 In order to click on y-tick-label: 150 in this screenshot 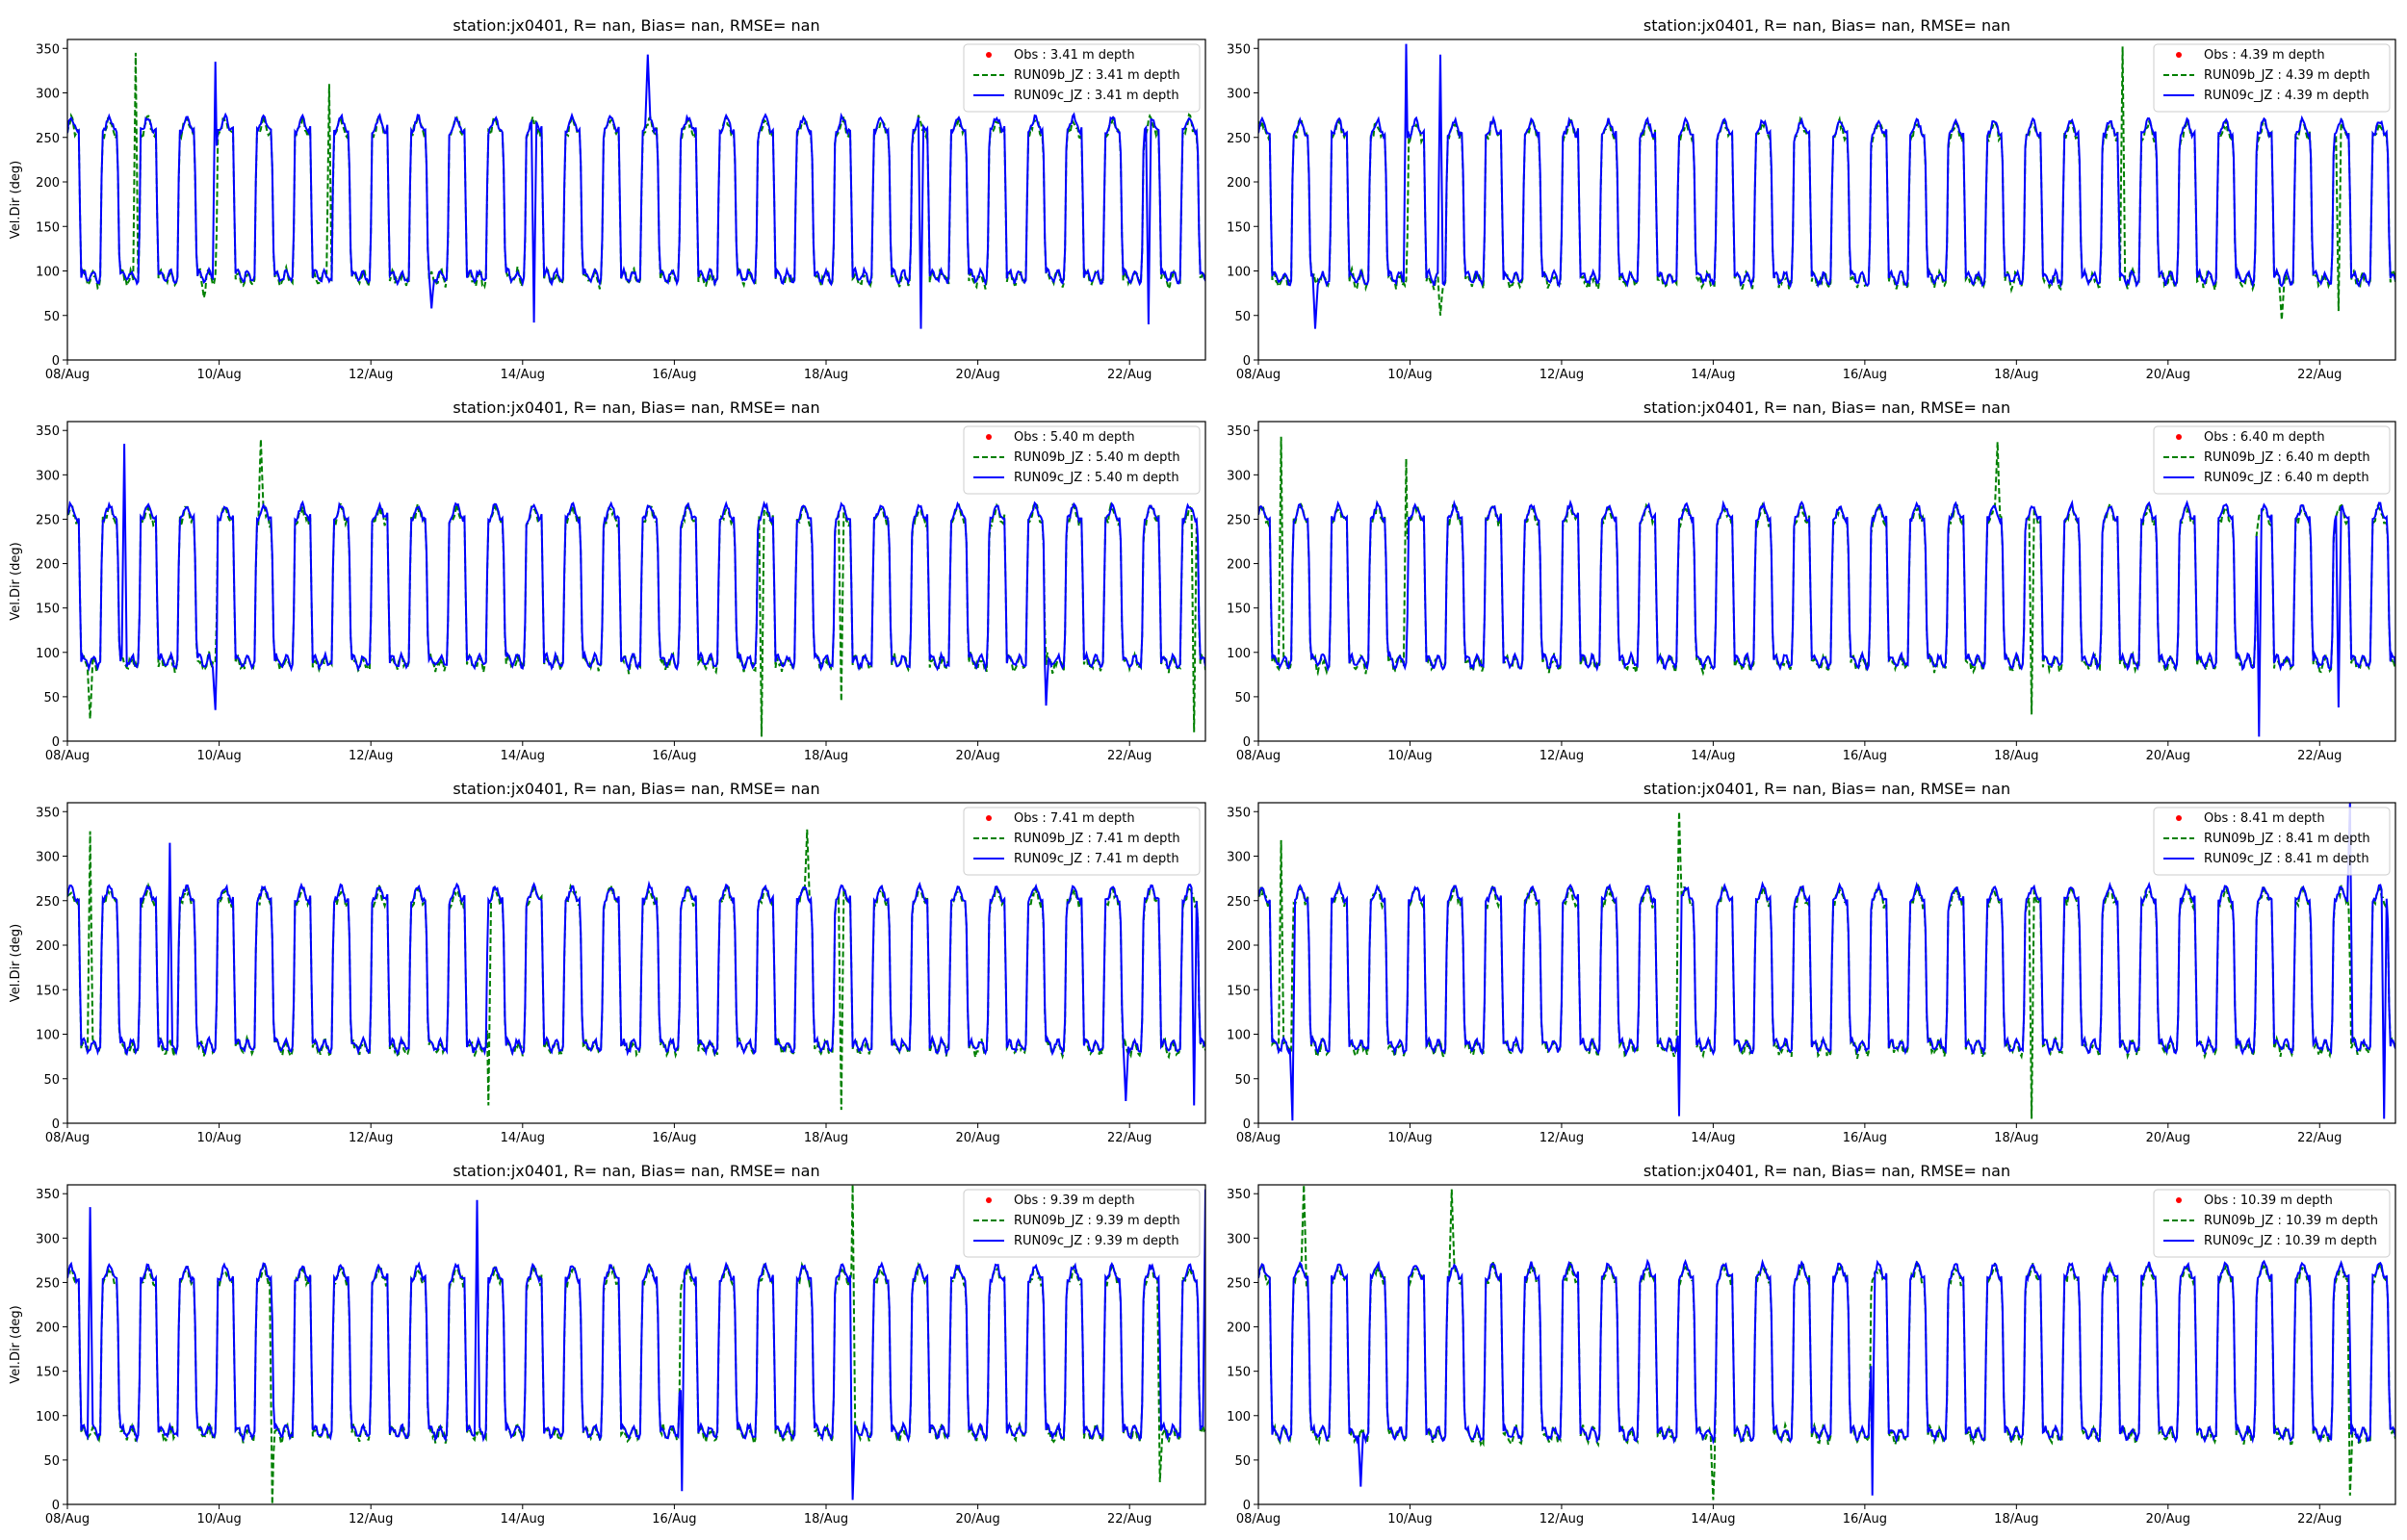, I will do `click(48, 610)`.